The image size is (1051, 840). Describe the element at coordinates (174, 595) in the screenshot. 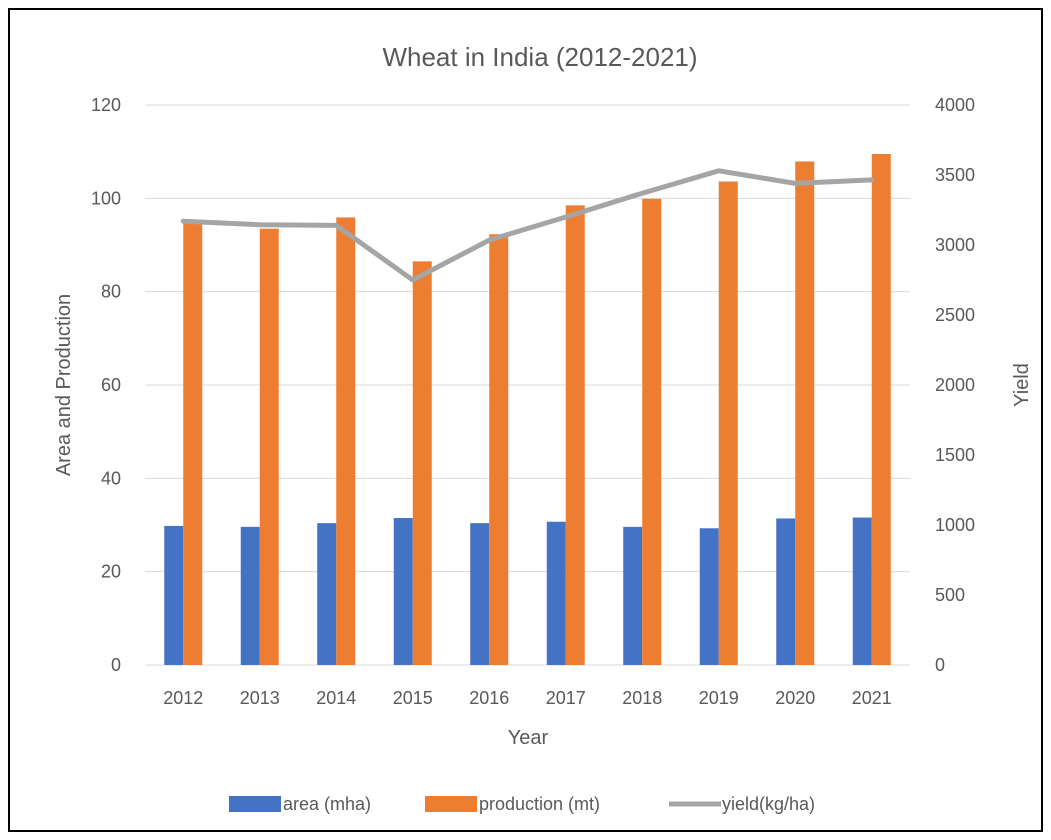

I see `area-bar-2012` at that location.